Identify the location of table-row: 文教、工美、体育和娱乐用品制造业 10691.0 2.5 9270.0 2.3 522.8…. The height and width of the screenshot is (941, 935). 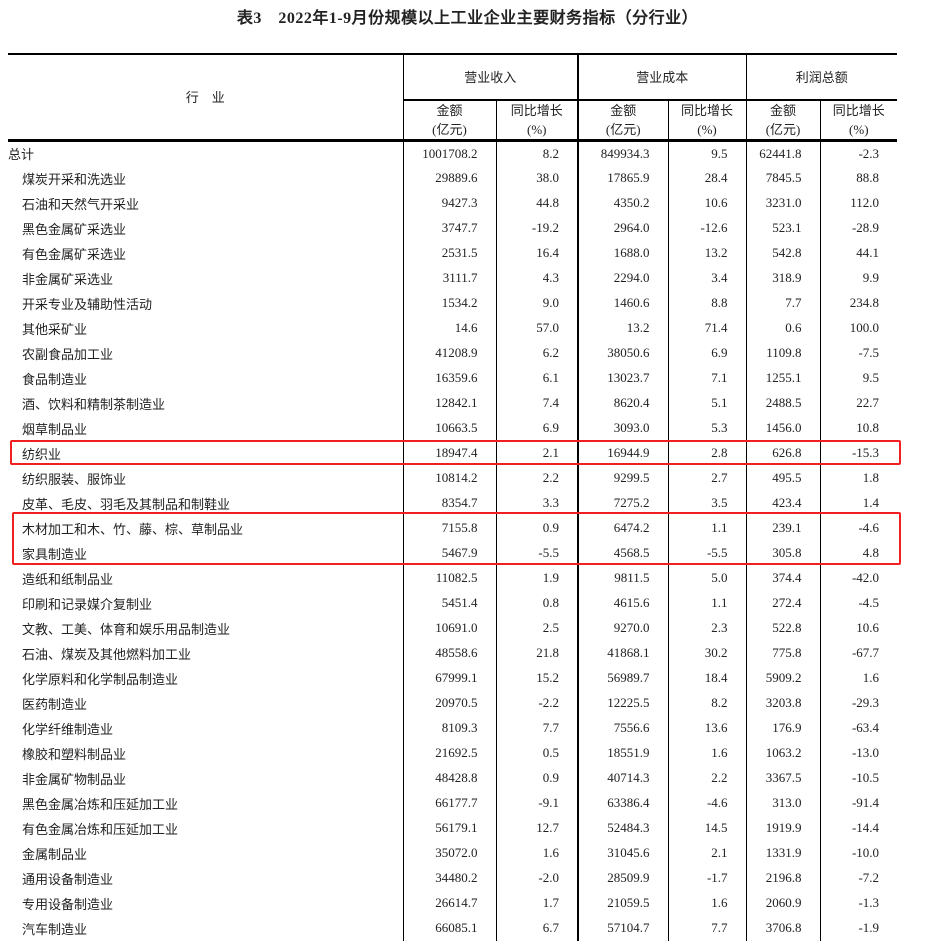
(453, 628).